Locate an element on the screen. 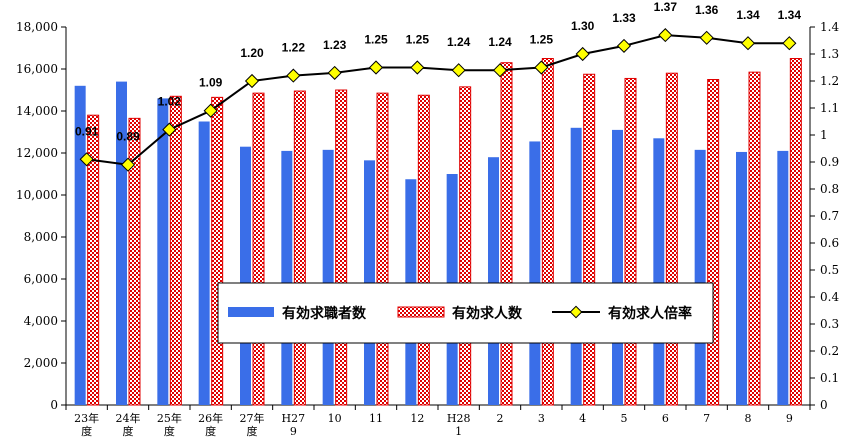 This screenshot has width=847, height=442. left-tick-label: 0 is located at coordinates (54, 405).